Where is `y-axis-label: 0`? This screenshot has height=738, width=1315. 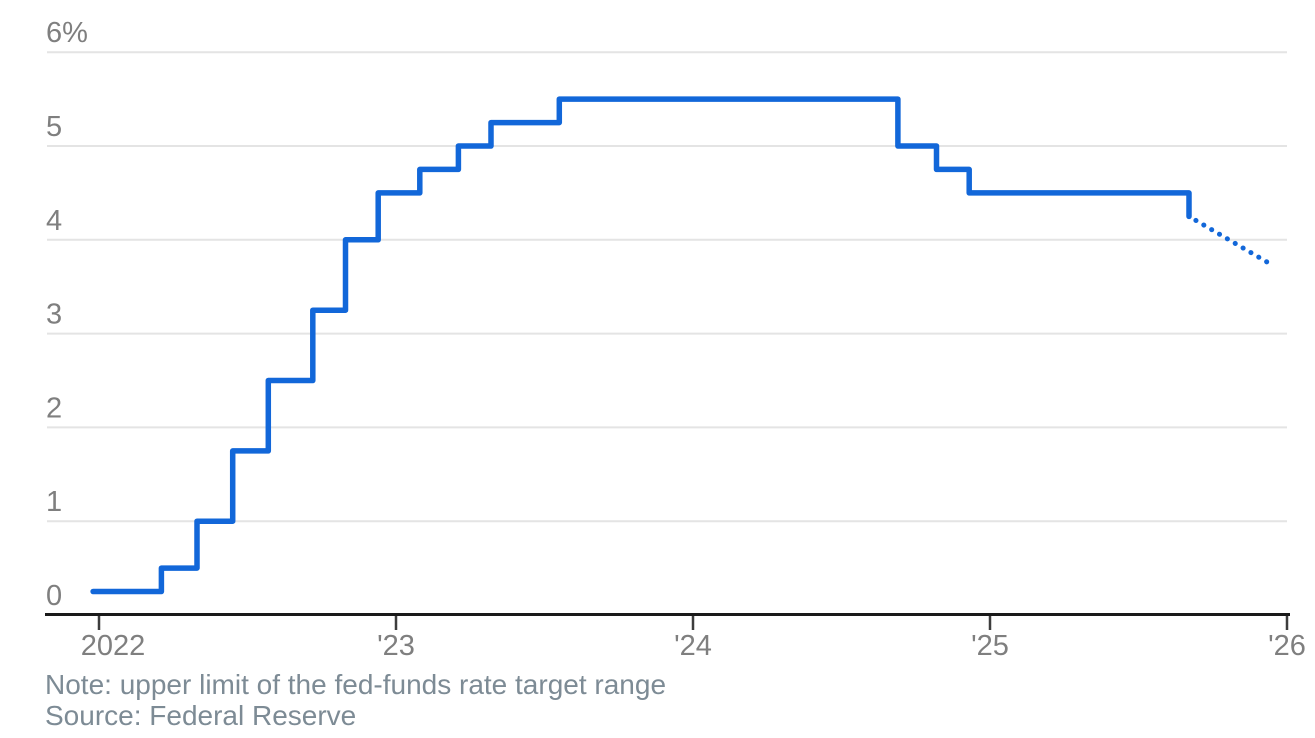
y-axis-label: 0 is located at coordinates (54, 596).